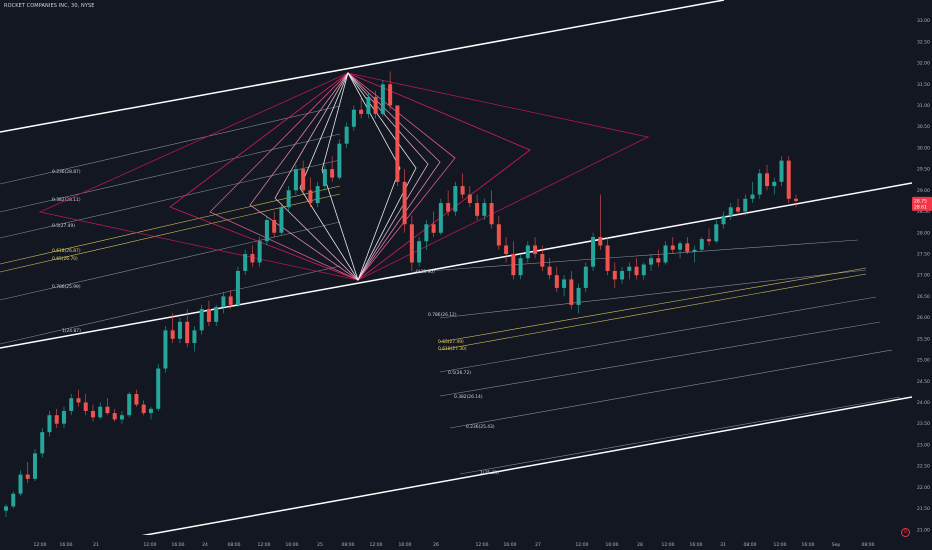 The image size is (932, 550). What do you see at coordinates (923, 318) in the screenshot?
I see `y-tick-label: 26.00` at bounding box center [923, 318].